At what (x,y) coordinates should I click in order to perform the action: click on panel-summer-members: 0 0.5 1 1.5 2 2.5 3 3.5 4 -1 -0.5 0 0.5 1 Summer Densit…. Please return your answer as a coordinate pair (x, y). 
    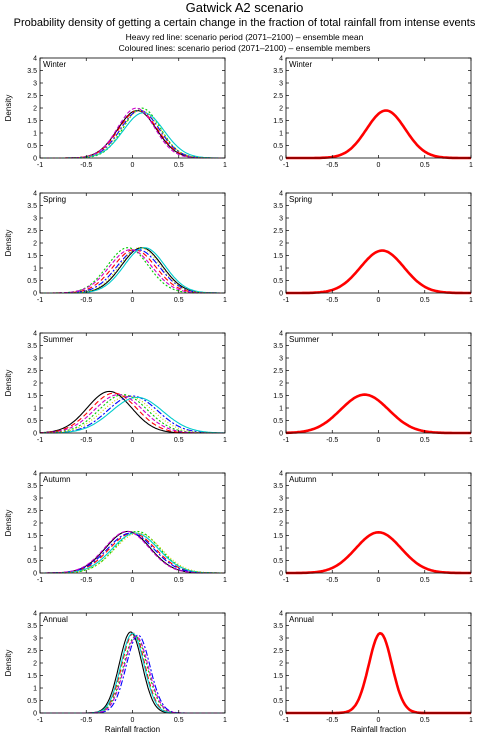
    Looking at the image, I should click on (115, 388).